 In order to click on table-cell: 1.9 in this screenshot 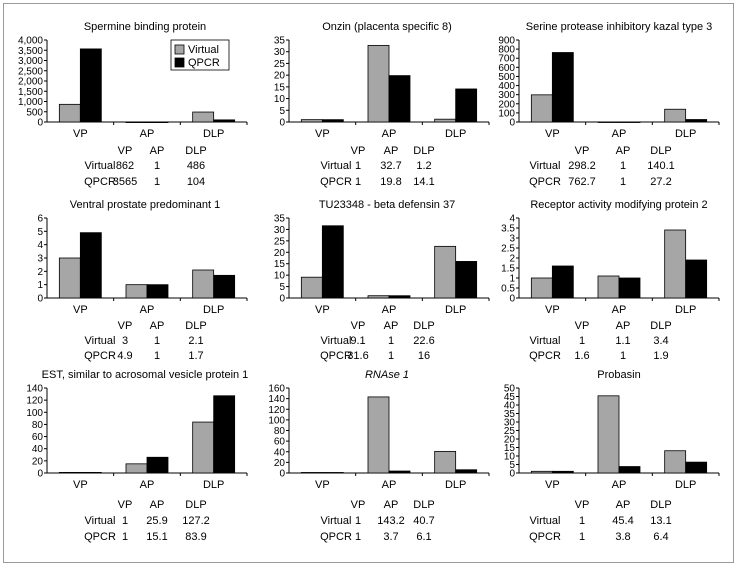, I will do `click(660, 356)`.